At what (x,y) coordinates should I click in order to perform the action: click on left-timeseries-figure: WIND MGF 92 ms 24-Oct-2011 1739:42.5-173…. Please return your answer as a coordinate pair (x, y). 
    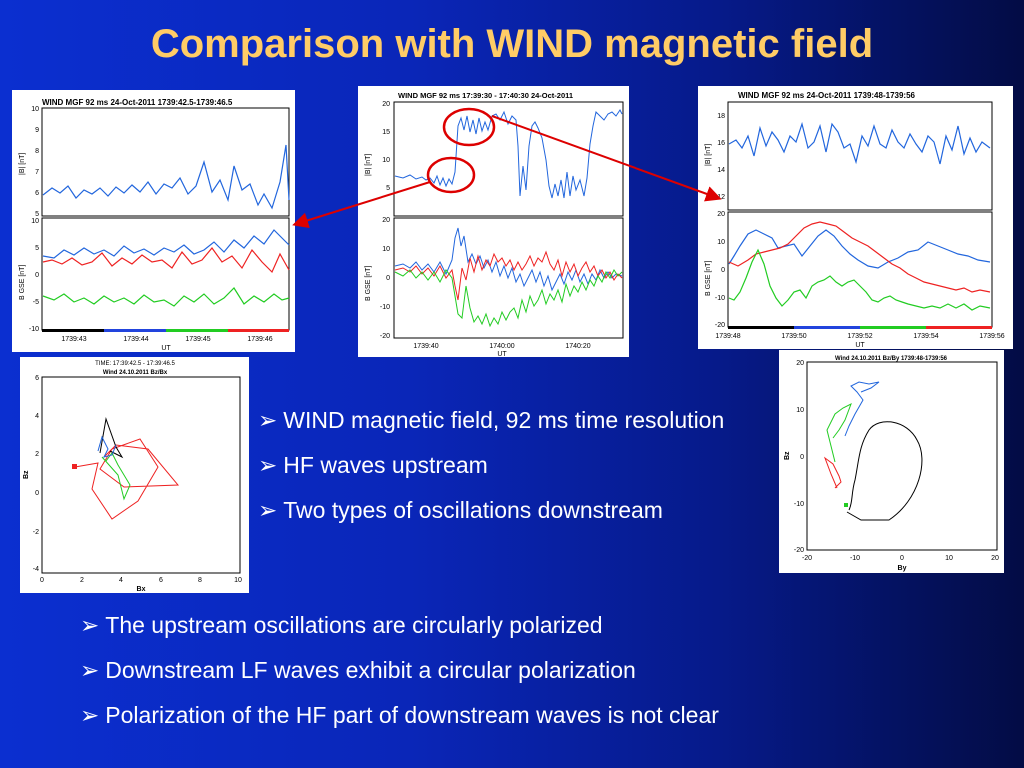
    Looking at the image, I should click on (153, 221).